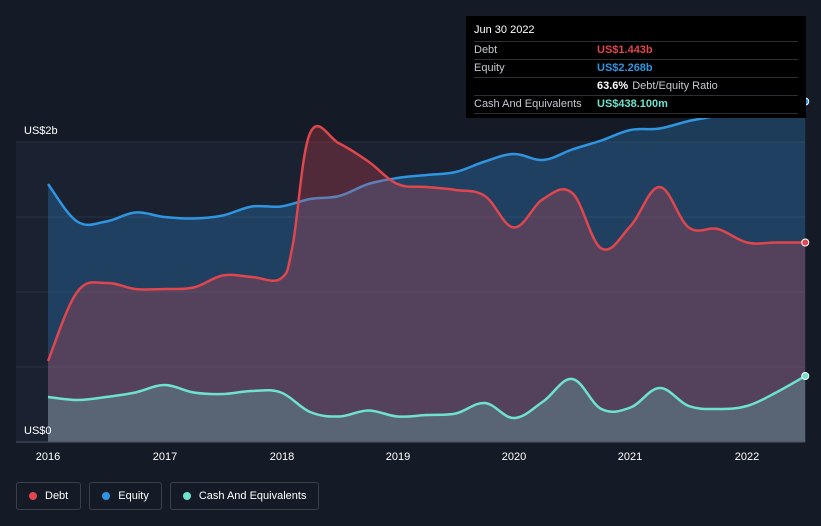 The width and height of the screenshot is (821, 526). What do you see at coordinates (252, 496) in the screenshot?
I see `legend-label: Cash And Equivalents` at bounding box center [252, 496].